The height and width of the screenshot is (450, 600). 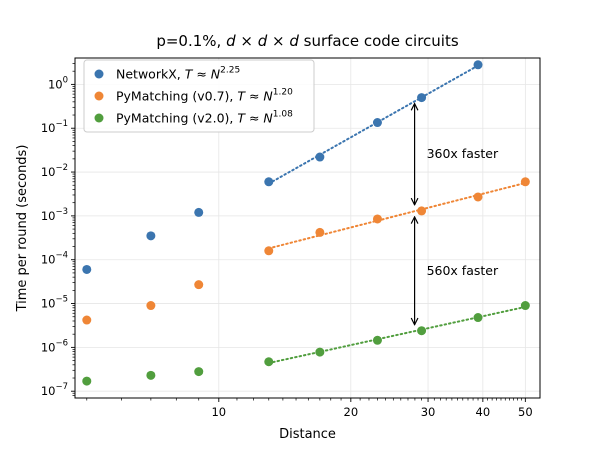 I want to click on x-tick-label: 50, so click(x=525, y=412).